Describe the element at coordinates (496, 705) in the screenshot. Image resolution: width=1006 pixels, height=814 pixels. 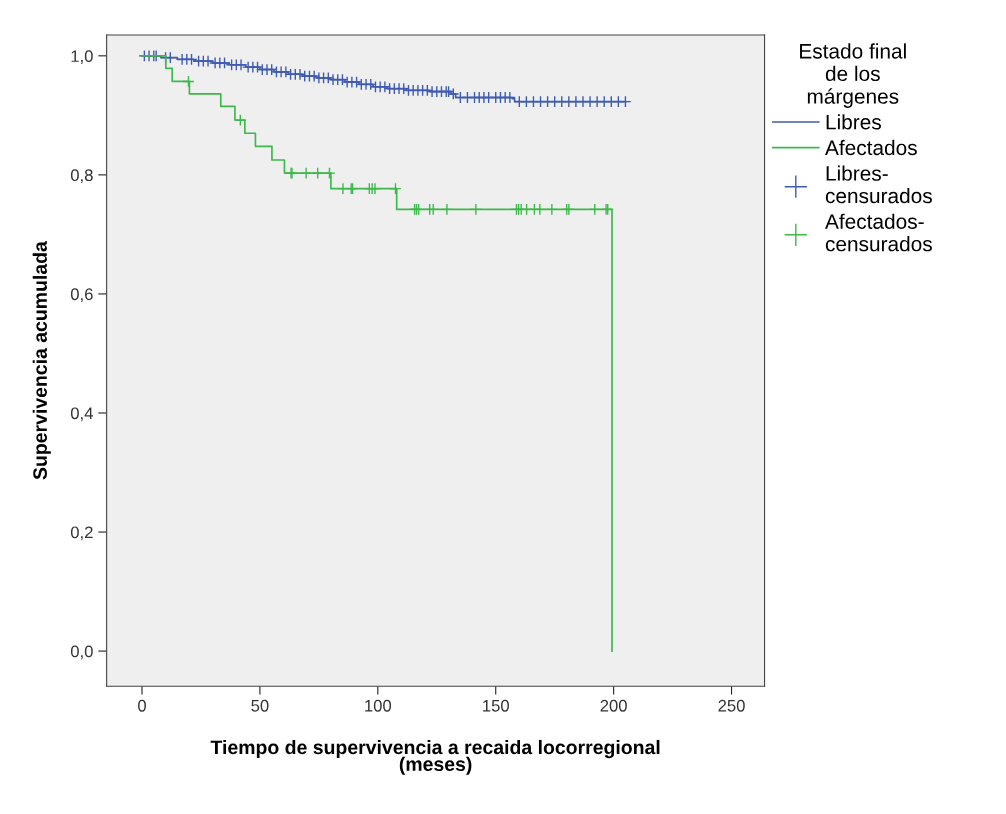
I see `x-tick-label: 150` at that location.